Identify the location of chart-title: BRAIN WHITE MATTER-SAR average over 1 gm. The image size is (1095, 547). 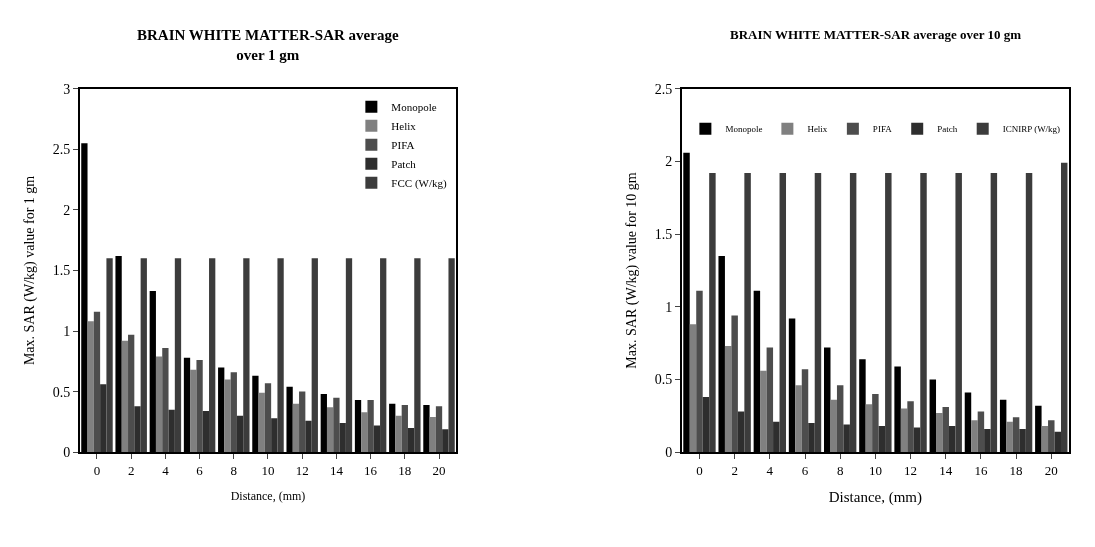
(268, 45).